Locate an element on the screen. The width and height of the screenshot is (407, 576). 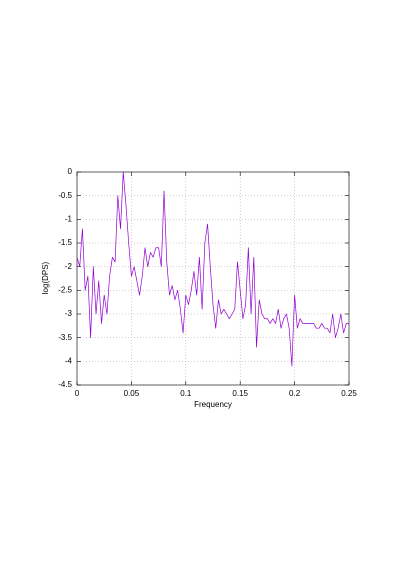
y-tick-label: -3.5 is located at coordinates (65, 337).